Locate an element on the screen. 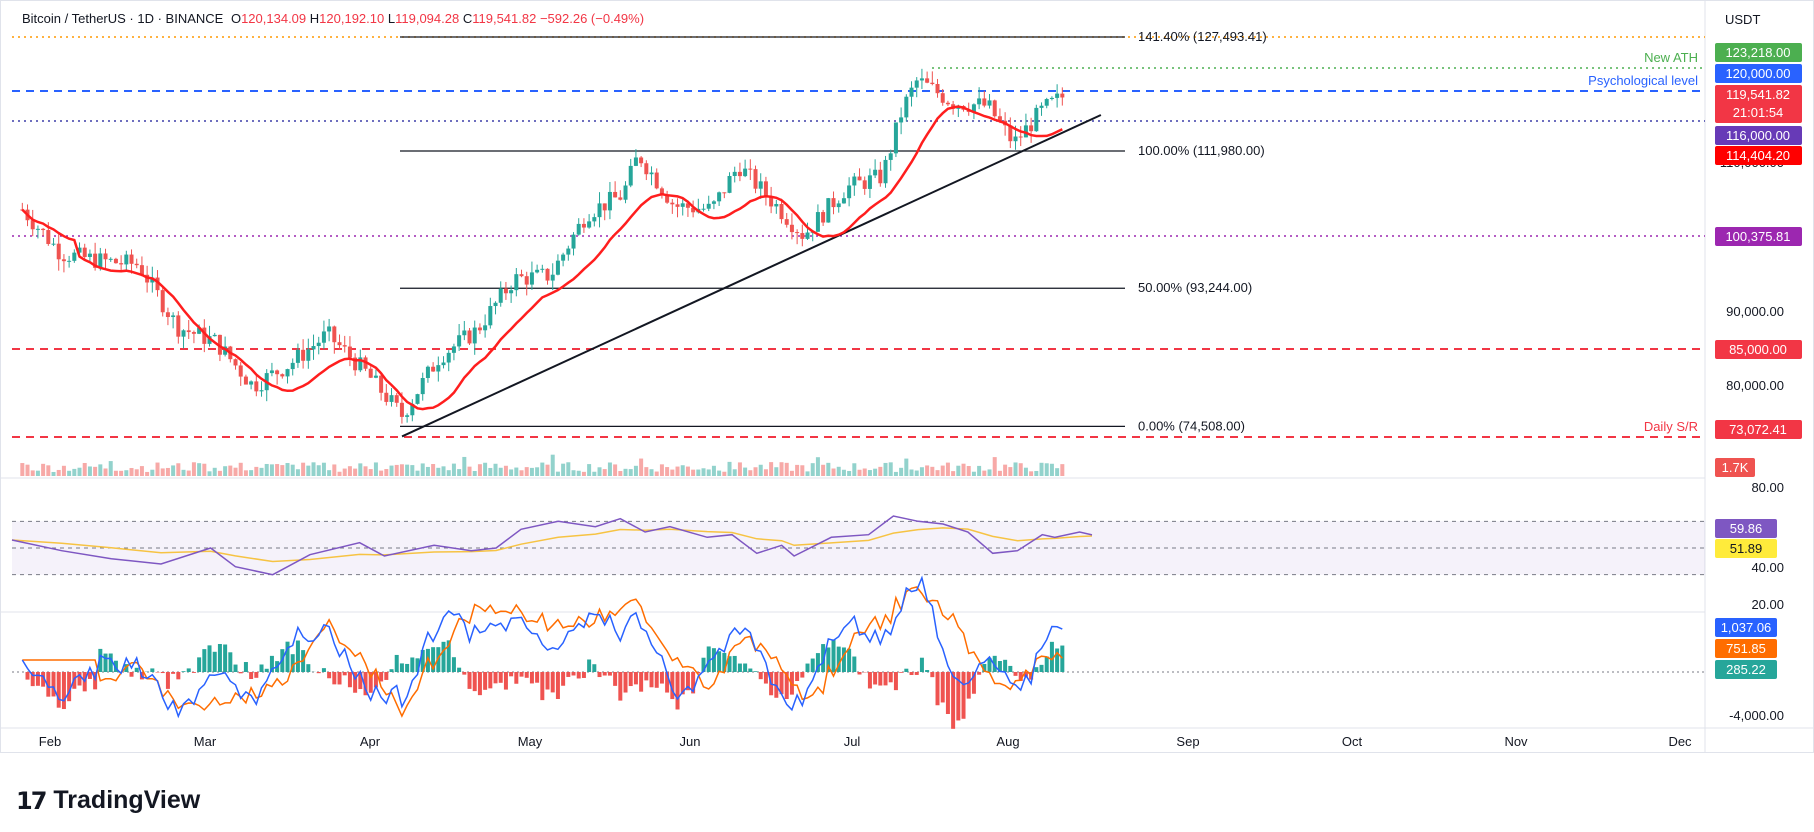  price-tick-1: 90,000.00 is located at coordinates (1755, 311).